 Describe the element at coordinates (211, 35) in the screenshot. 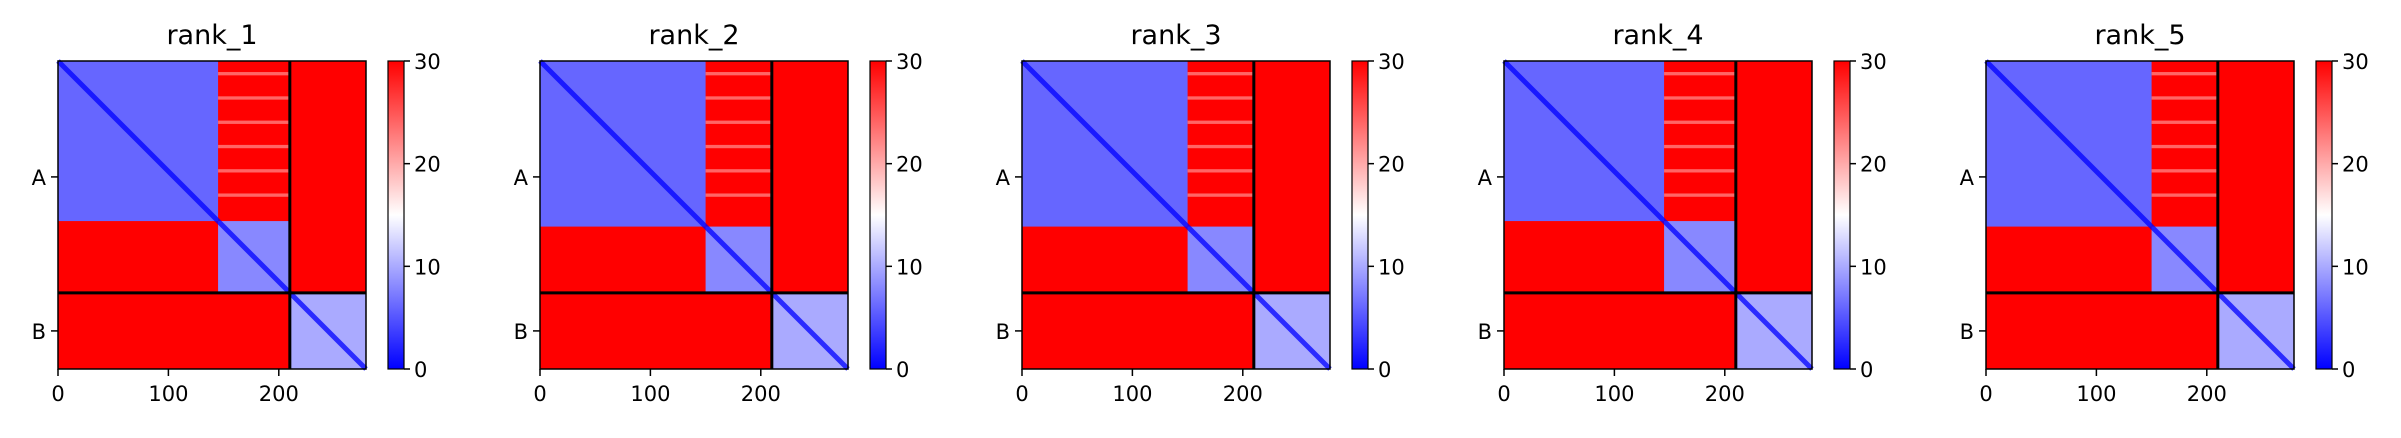

I see `panel-title: rank_1` at that location.